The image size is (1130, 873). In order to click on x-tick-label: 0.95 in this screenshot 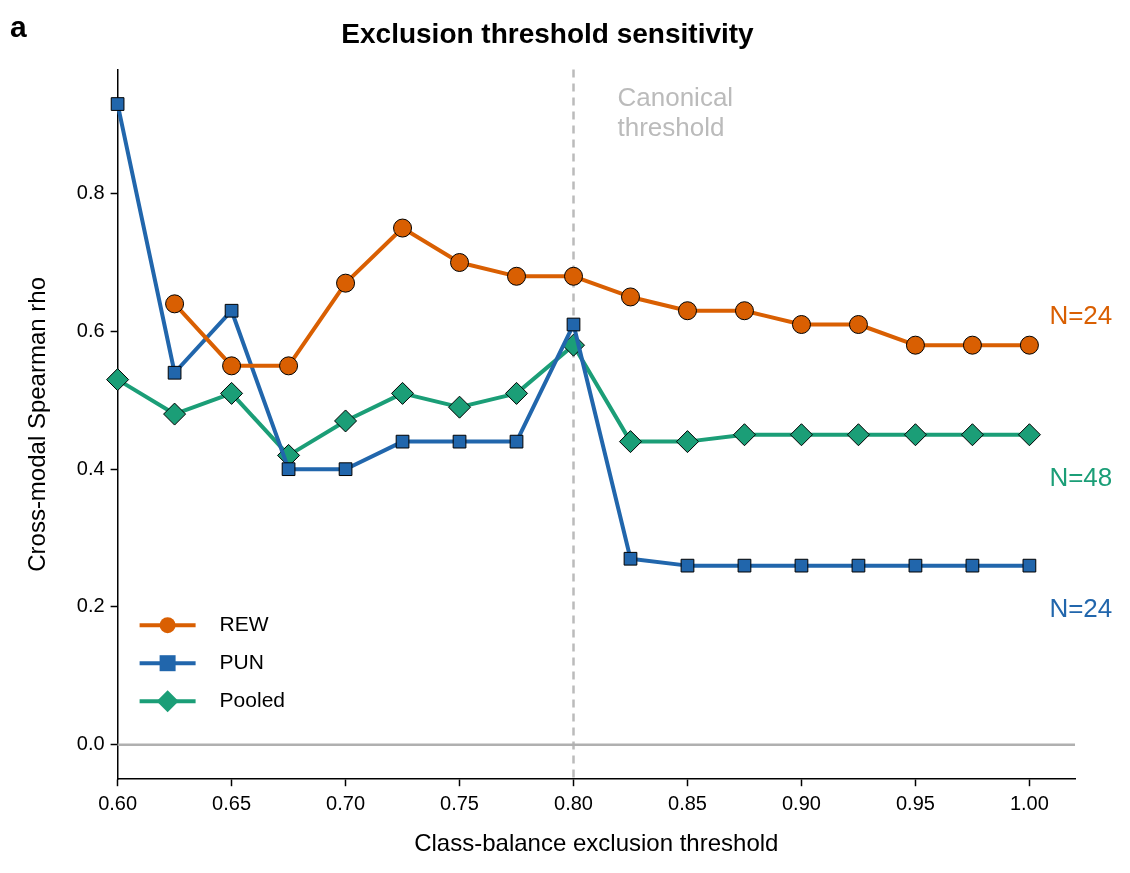, I will do `click(915, 802)`.